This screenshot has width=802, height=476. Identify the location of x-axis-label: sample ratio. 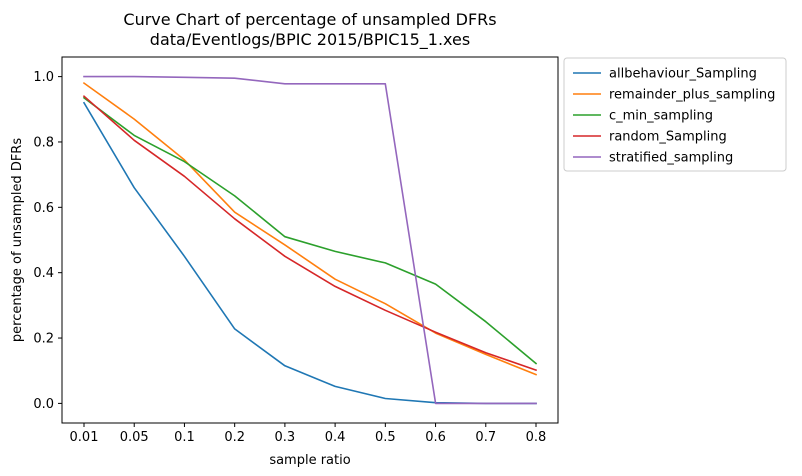
(309, 460).